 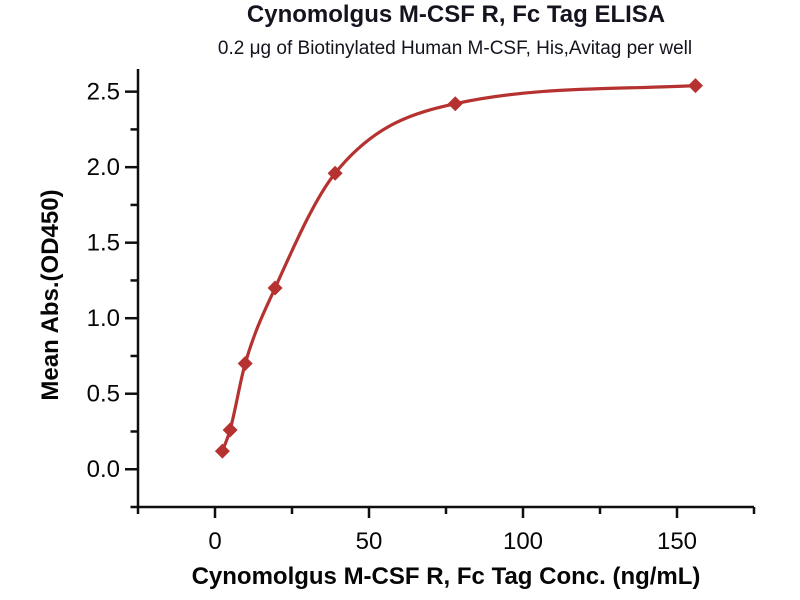 I want to click on y-tick-label: 2.0, so click(x=103, y=167).